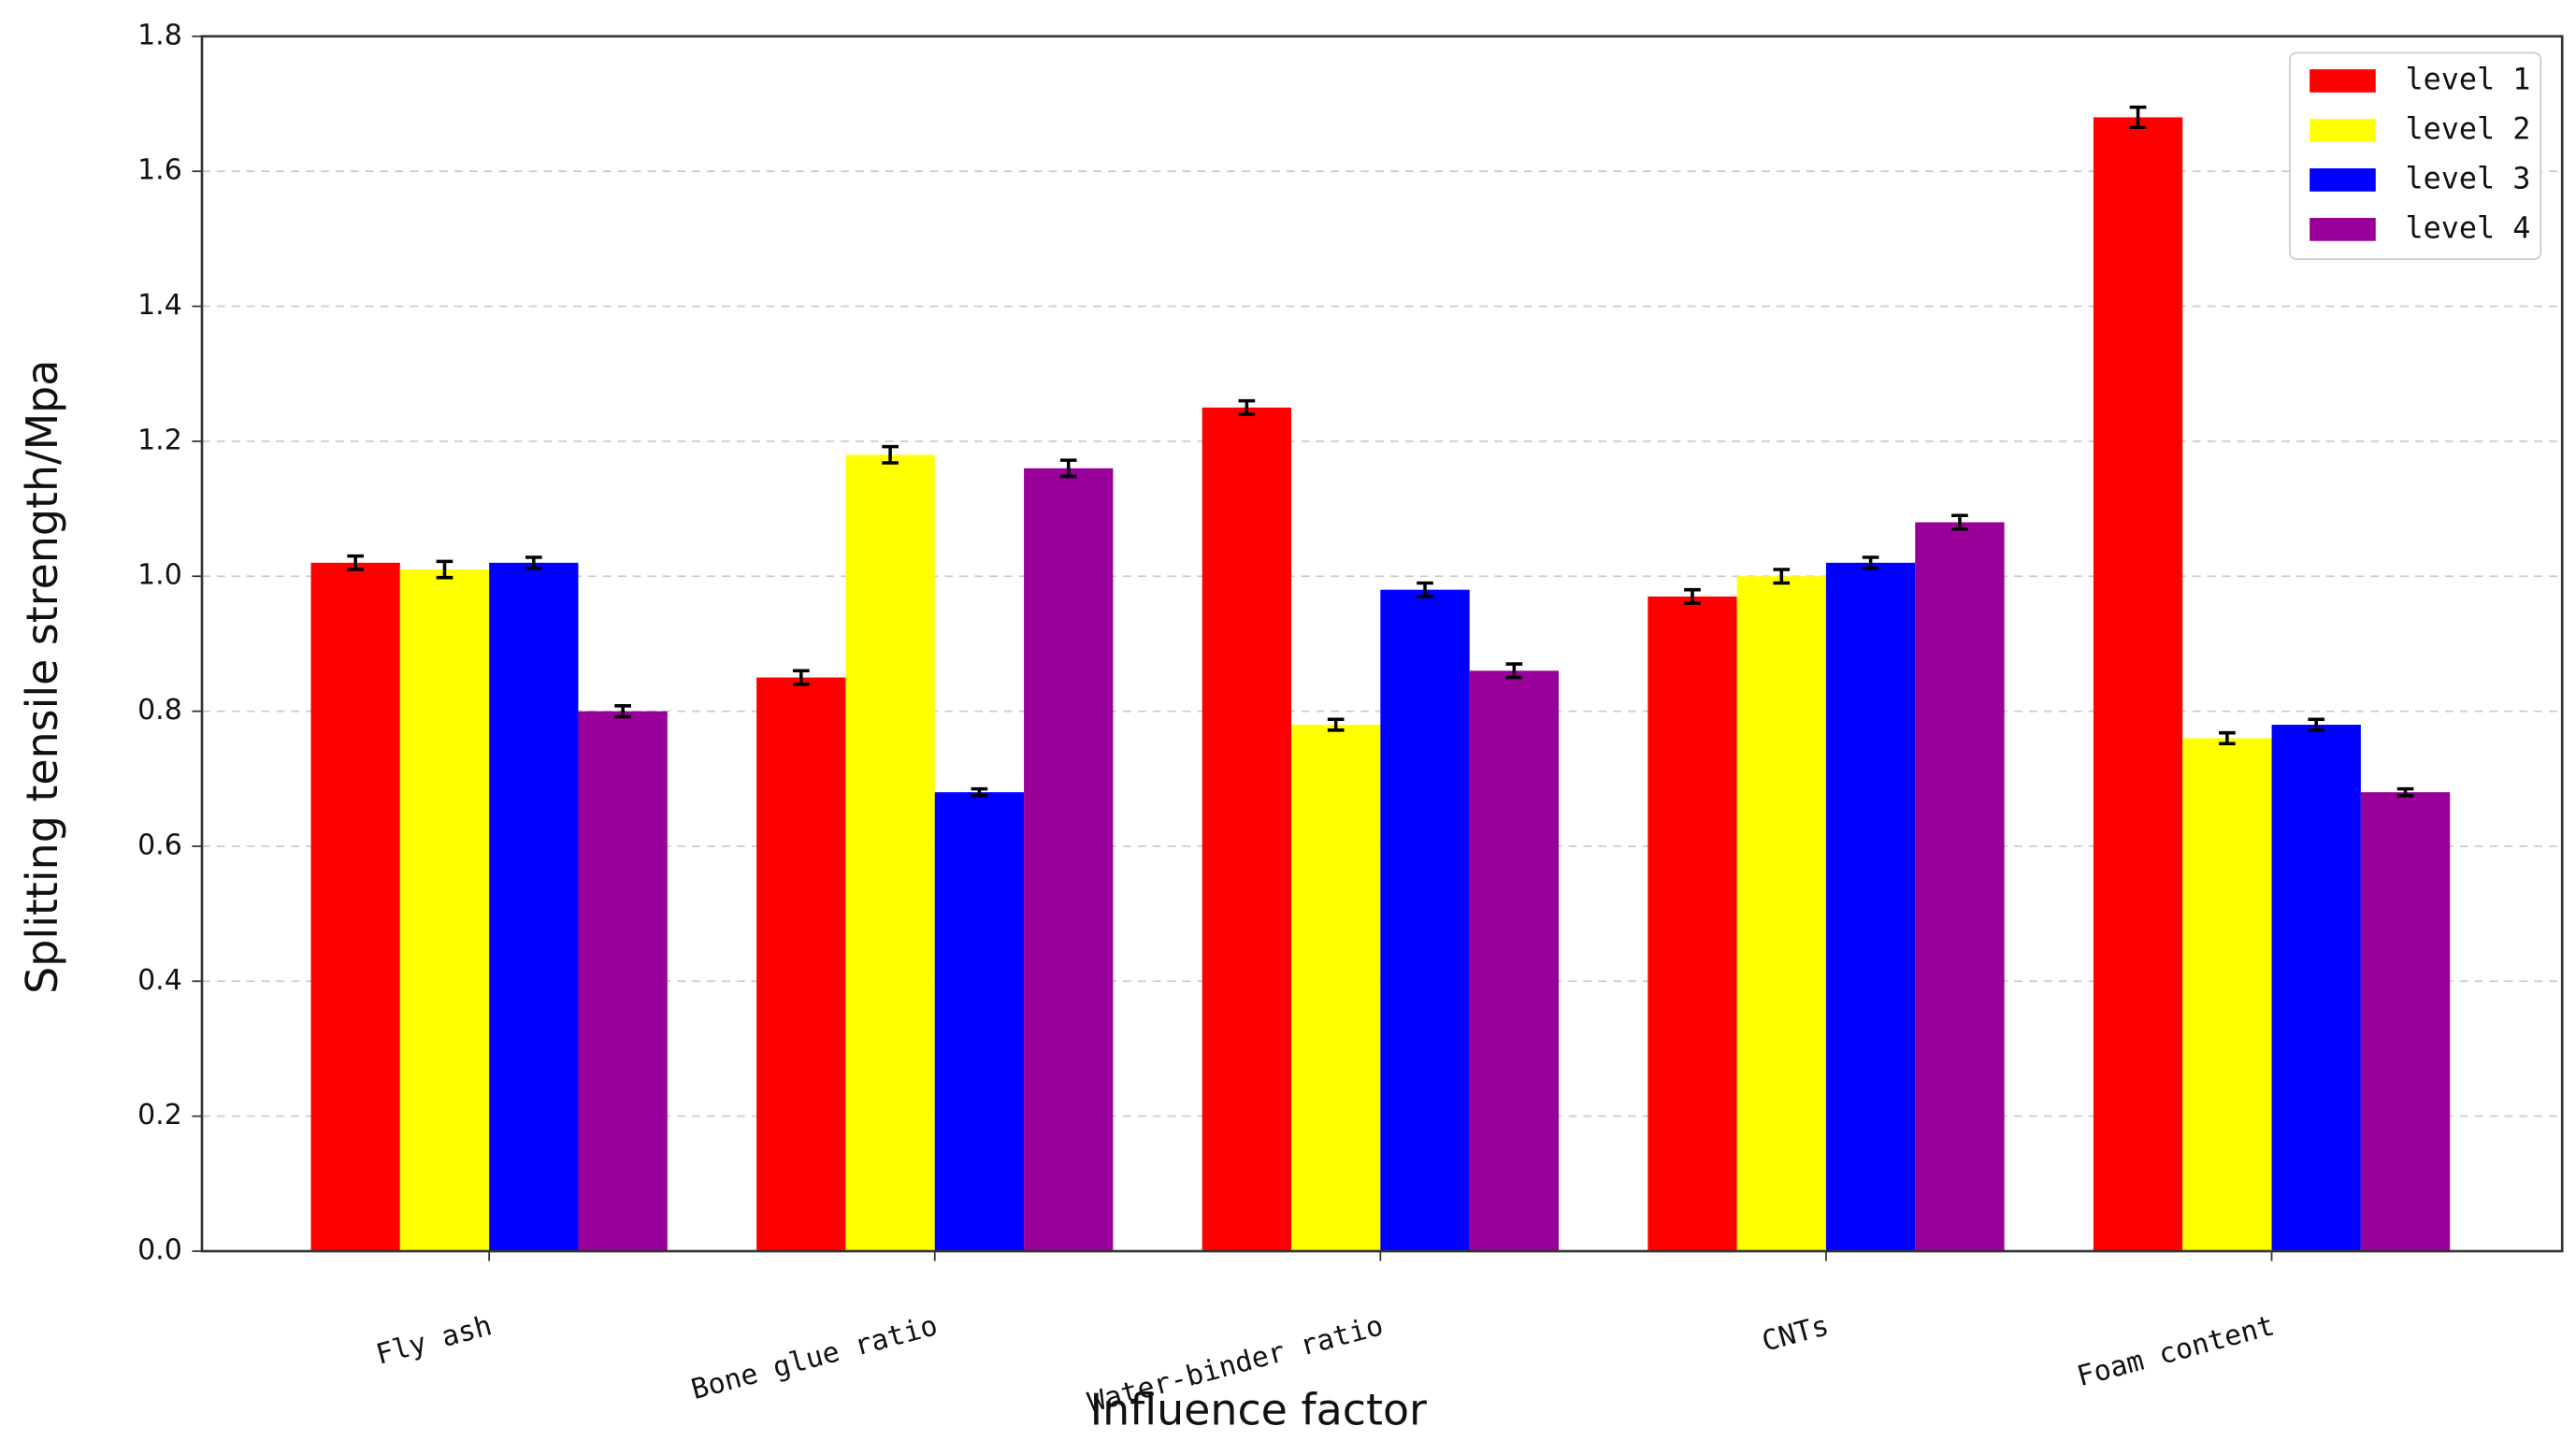 The height and width of the screenshot is (1441, 2576). Describe the element at coordinates (2468, 79) in the screenshot. I see `legend-label: level 1` at that location.